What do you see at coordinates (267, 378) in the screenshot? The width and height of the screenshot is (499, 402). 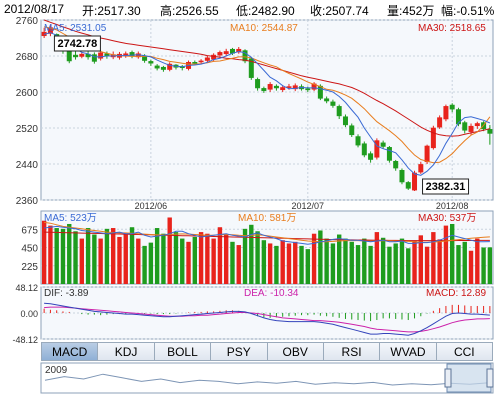 I see `overview-navigator` at bounding box center [267, 378].